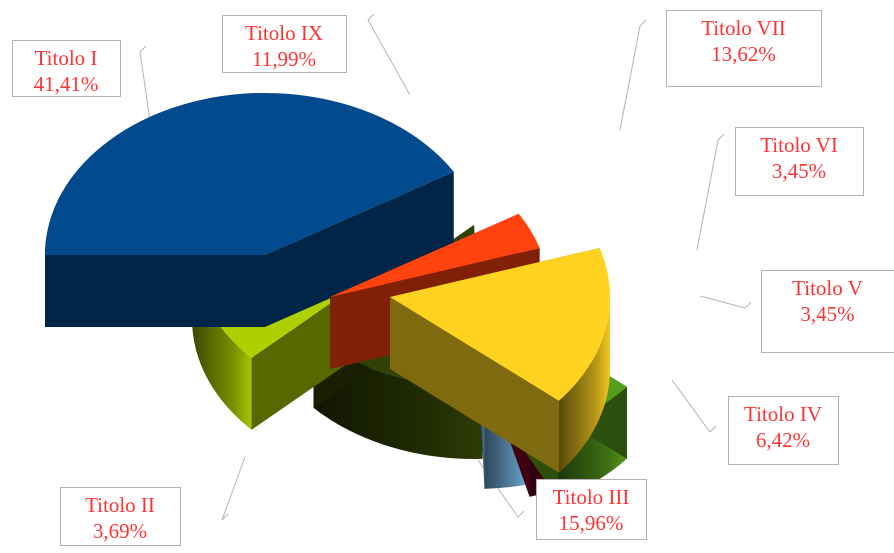 The height and width of the screenshot is (553, 894). Describe the element at coordinates (284, 33) in the screenshot. I see `category-label: Titolo IX` at that location.